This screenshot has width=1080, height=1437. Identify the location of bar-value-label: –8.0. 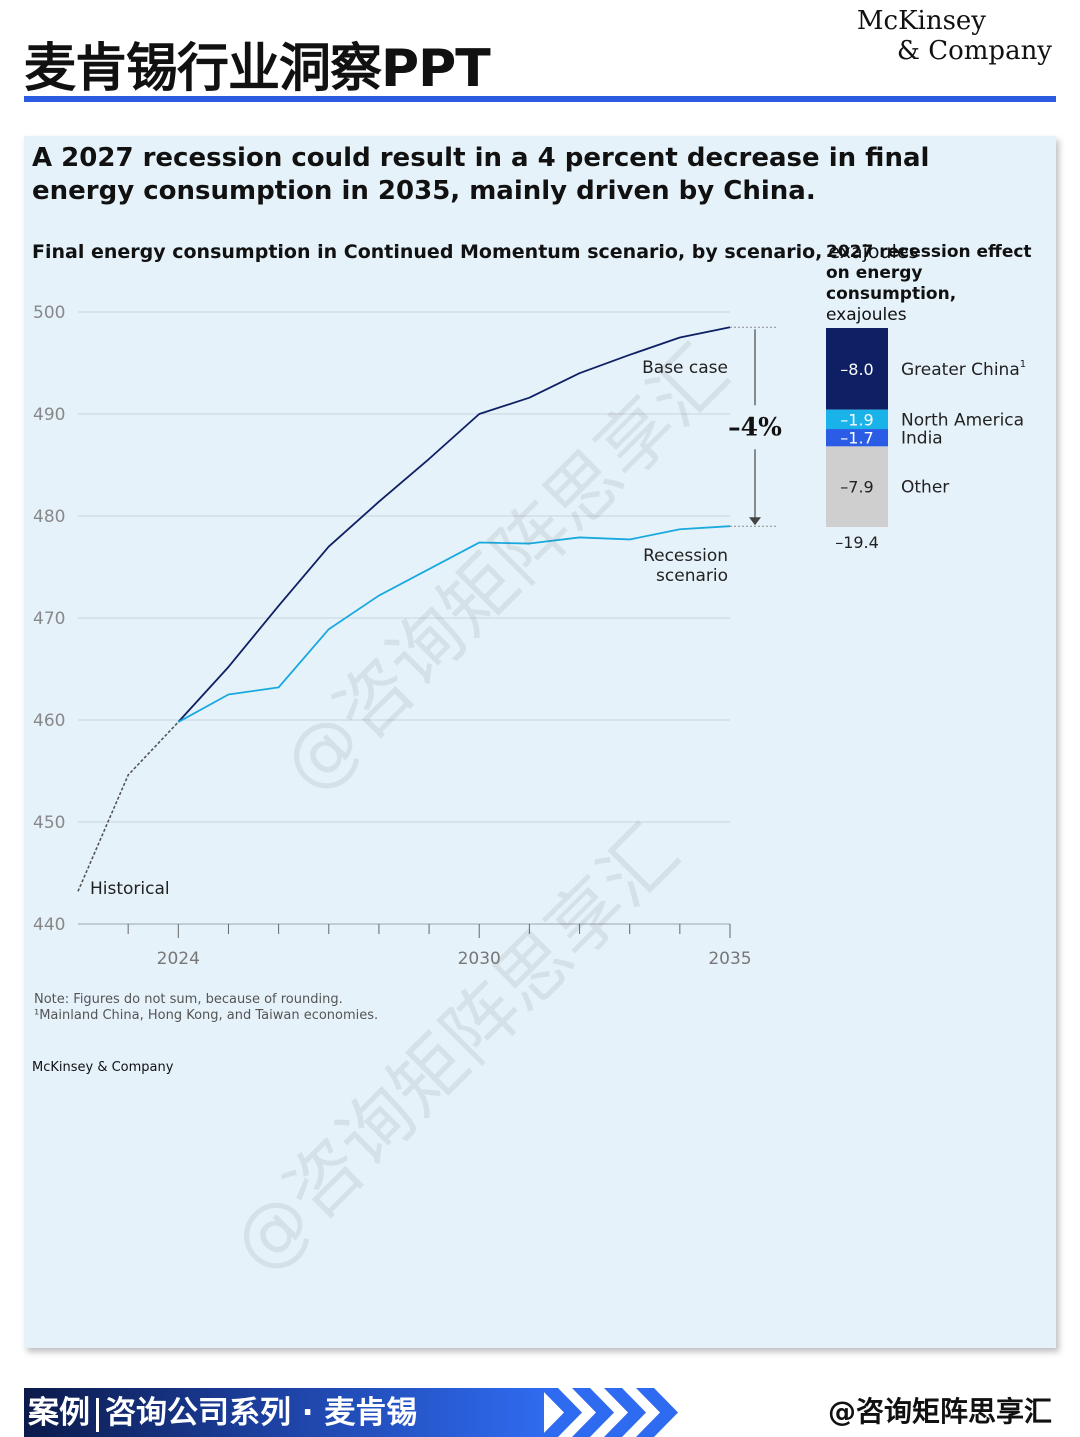
(856, 369).